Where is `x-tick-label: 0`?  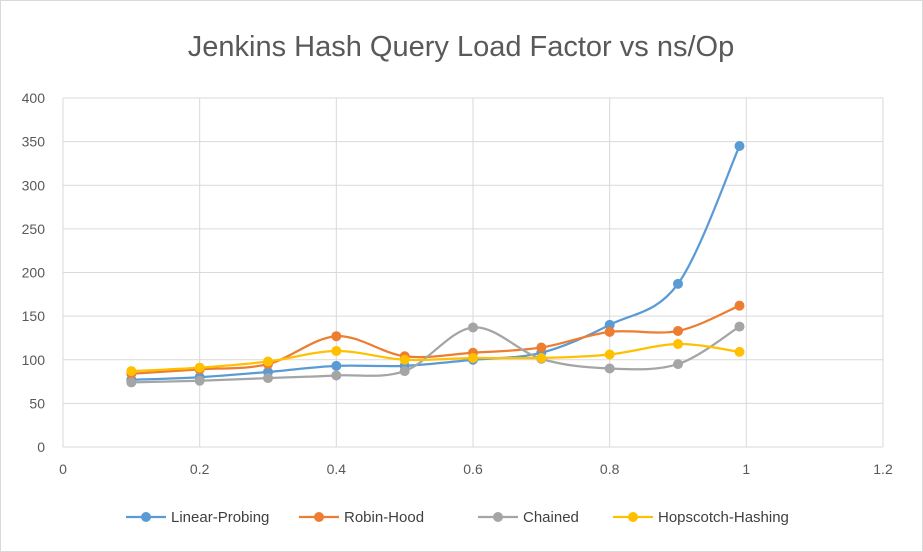
x-tick-label: 0 is located at coordinates (63, 469).